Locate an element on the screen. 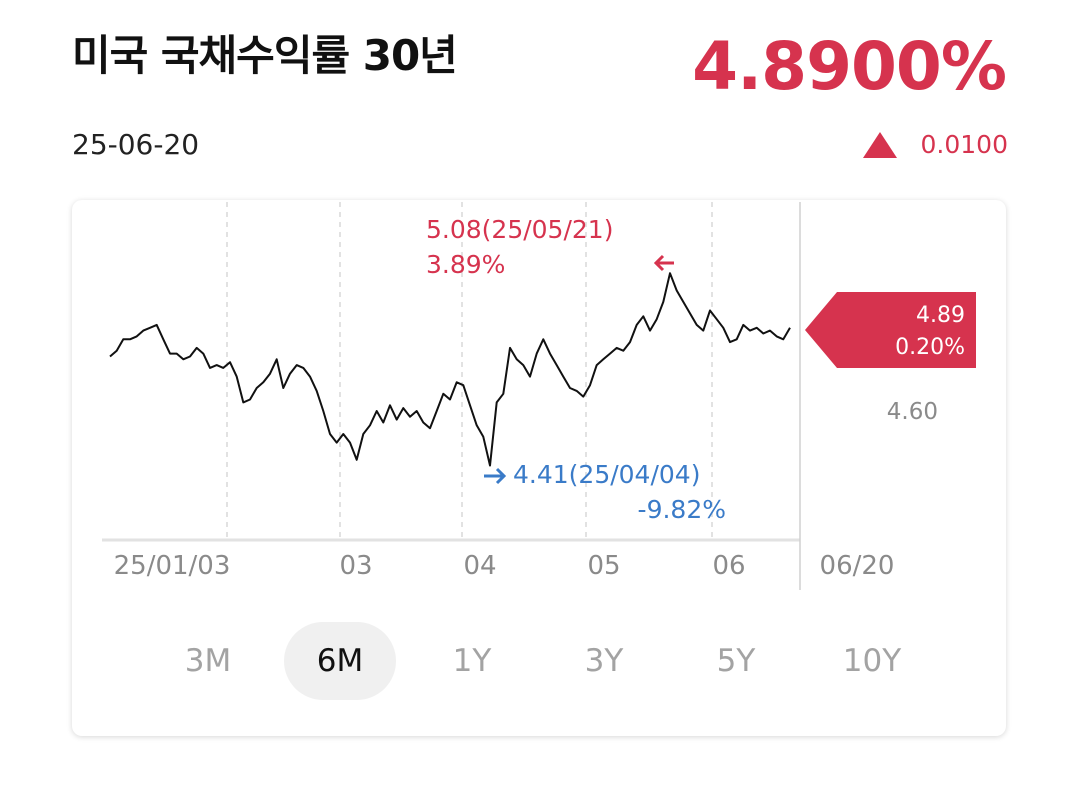 Image resolution: width=1080 pixels, height=800 pixels. min-value-label: 4.41(25/04/04) is located at coordinates (606, 474).